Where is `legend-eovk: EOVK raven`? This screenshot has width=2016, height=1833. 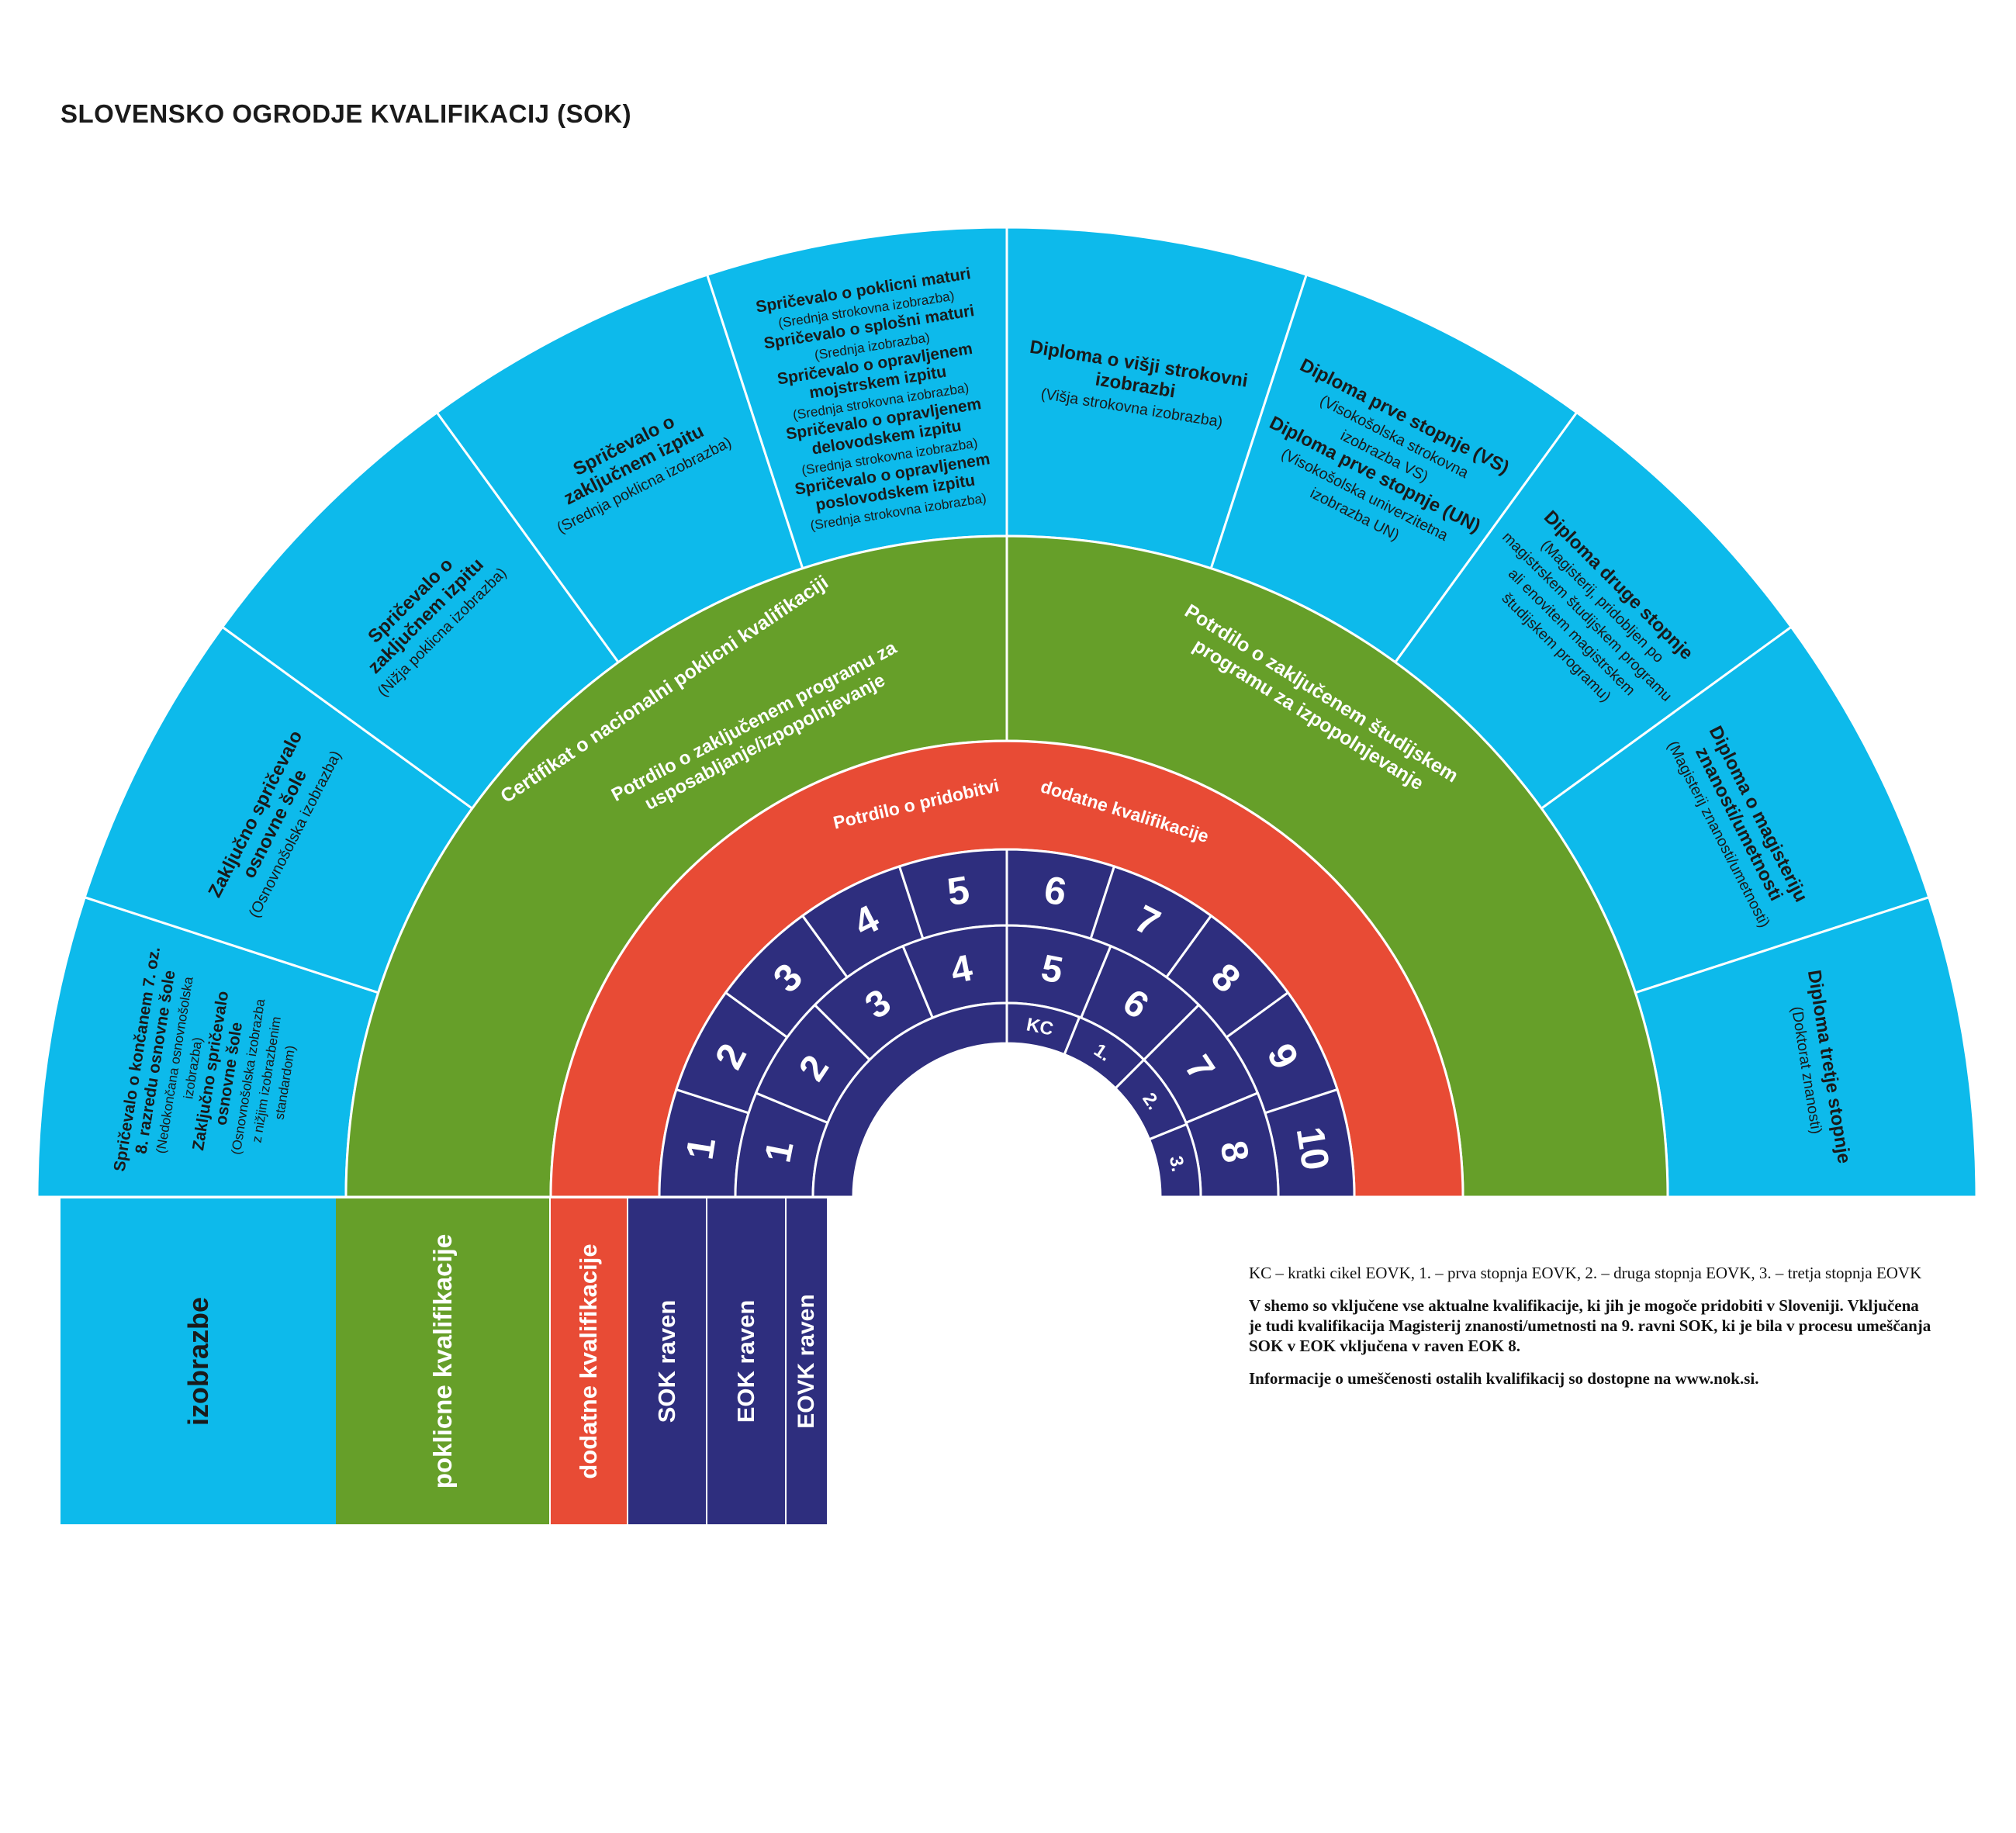
legend-eovk: EOVK raven is located at coordinates (807, 1361).